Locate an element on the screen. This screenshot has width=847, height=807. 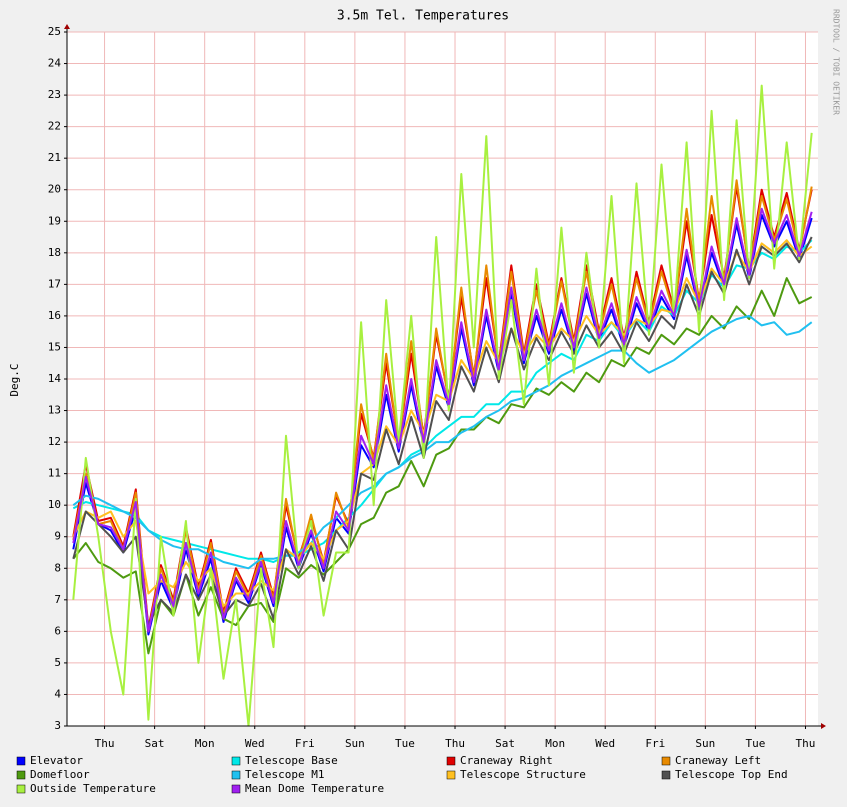
y-tick-label: 13 is located at coordinates (54, 410).